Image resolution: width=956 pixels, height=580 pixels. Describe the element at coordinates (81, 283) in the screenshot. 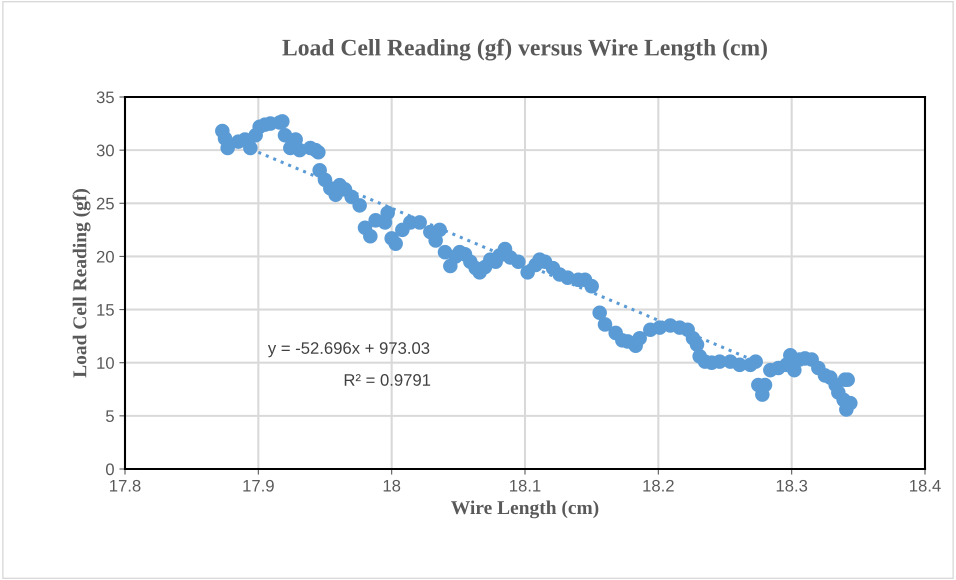

I see `y-axis-title: Load Cell Reading (gf)` at that location.